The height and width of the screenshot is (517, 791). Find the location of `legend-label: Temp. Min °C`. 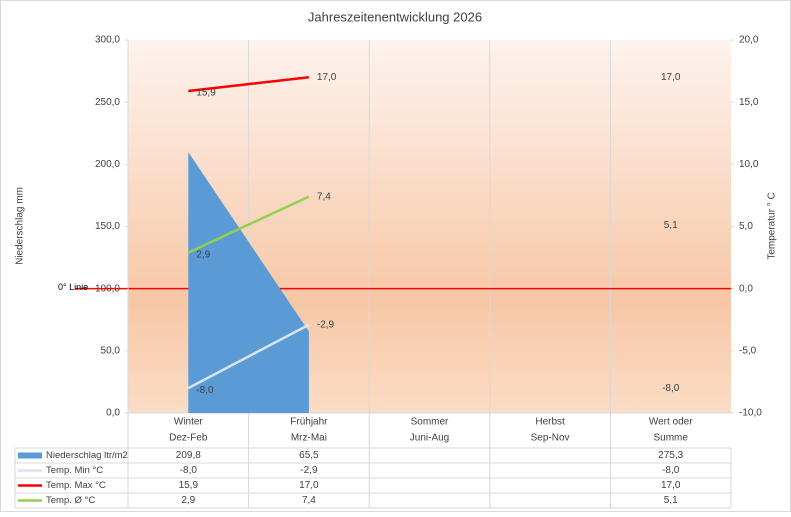

legend-label: Temp. Min °C is located at coordinates (74, 470).